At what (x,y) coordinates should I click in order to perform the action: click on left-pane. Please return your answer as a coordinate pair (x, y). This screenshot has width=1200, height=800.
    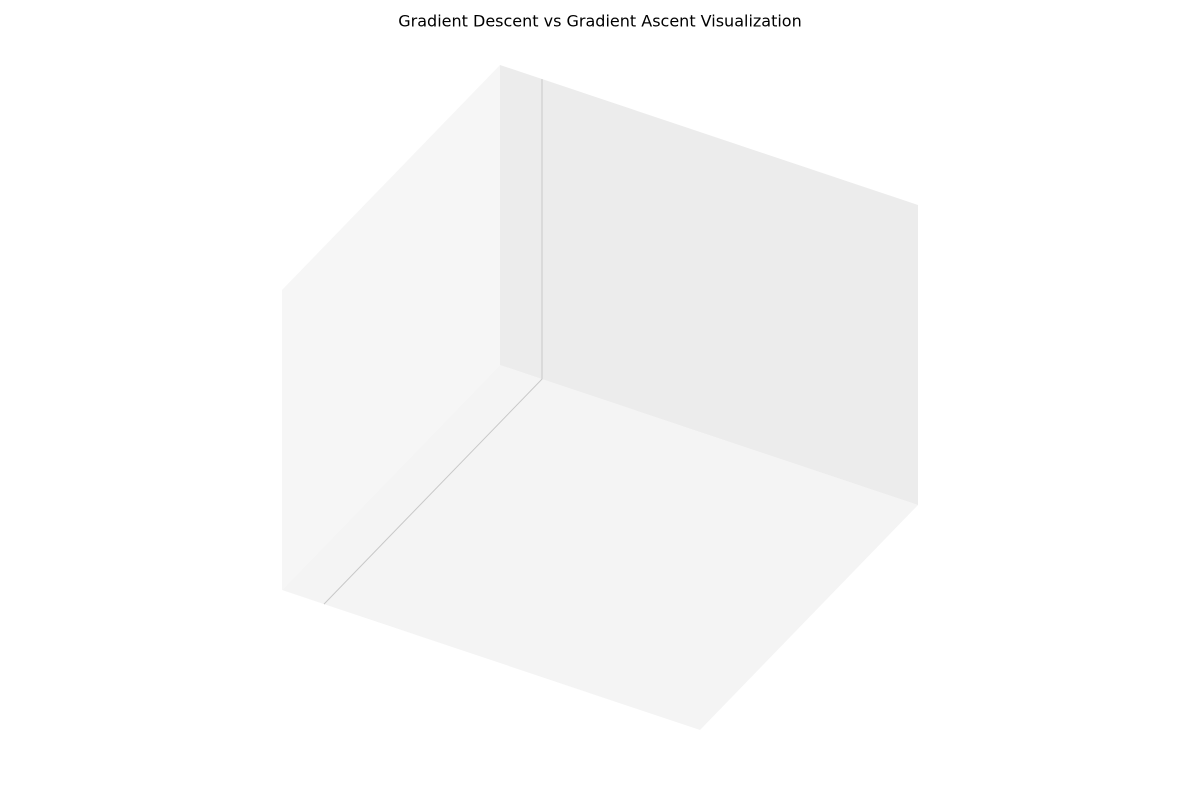
    Looking at the image, I should click on (391, 327).